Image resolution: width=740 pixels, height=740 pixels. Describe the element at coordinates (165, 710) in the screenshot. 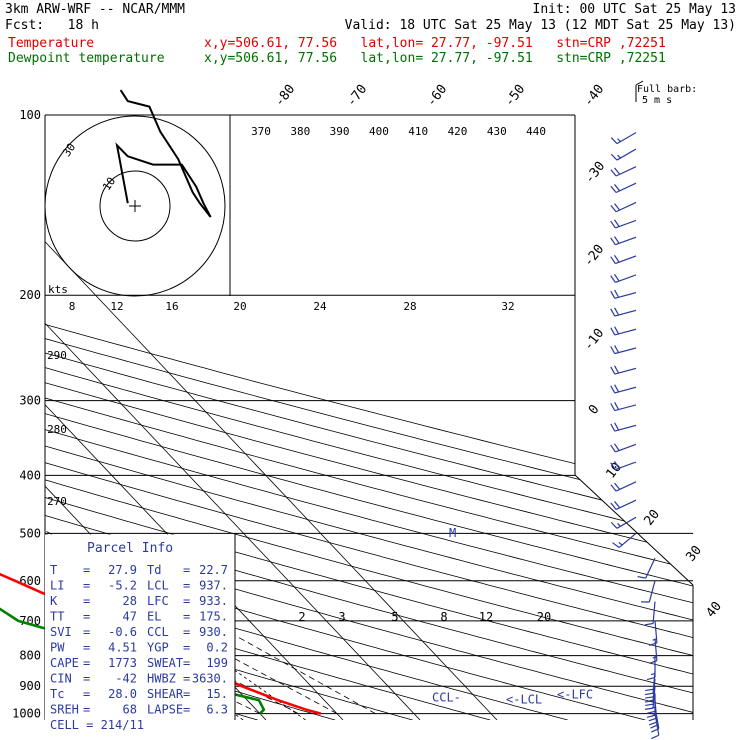

I see `parcel-param-name: LAPSE` at that location.